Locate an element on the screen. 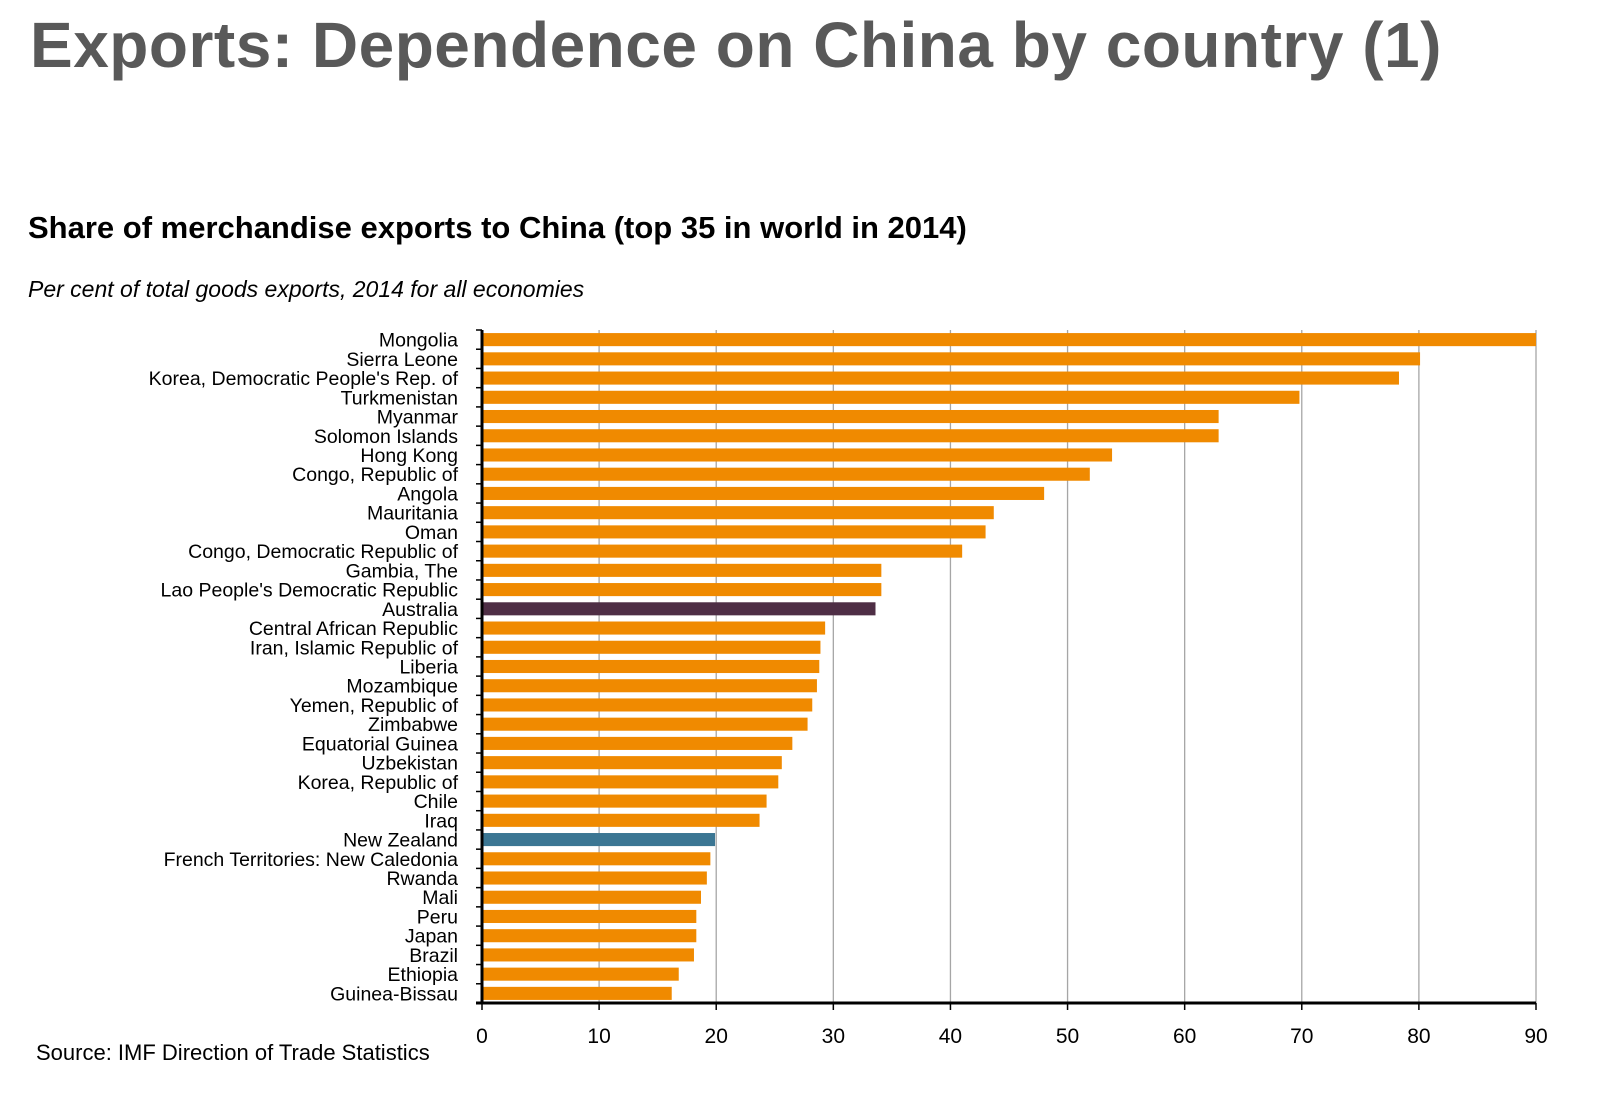  bar-zimbabwe is located at coordinates (645, 724).